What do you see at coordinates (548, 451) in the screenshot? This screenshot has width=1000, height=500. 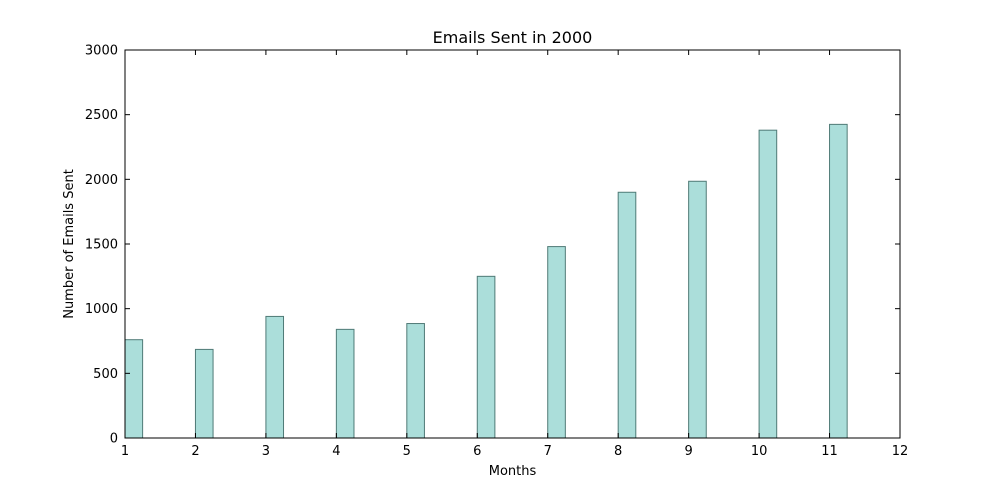 I see `x-tick-label-7: 7` at bounding box center [548, 451].